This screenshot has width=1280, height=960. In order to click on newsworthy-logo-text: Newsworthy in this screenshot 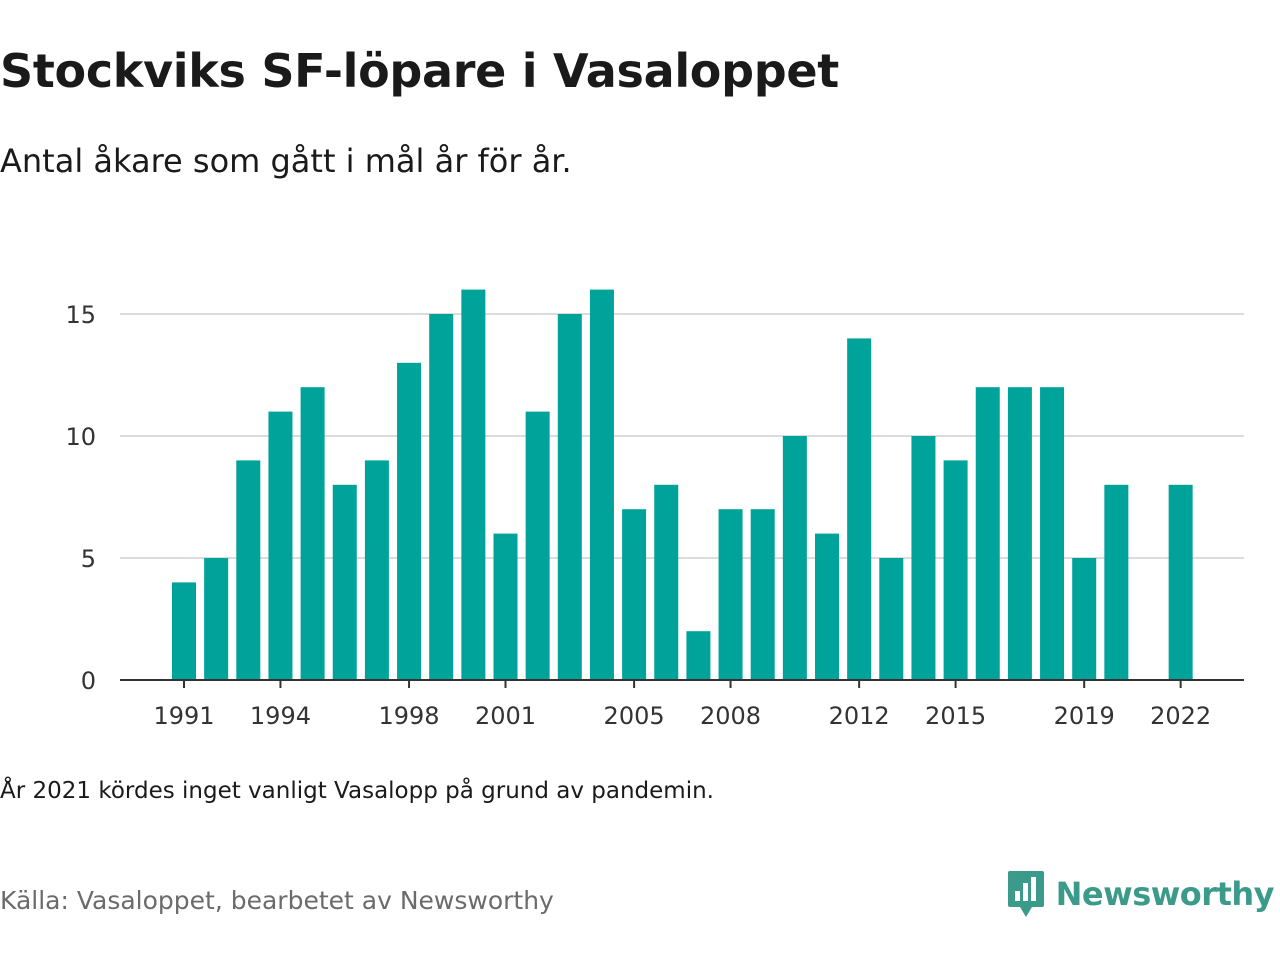, I will do `click(1165, 894)`.